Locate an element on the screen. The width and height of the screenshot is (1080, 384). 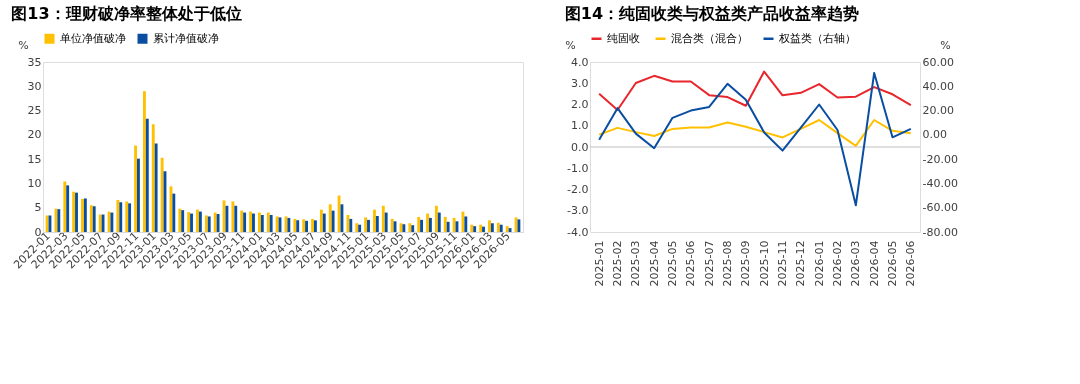
x-tick-label: 2025-01 is located at coordinates (599, 263).